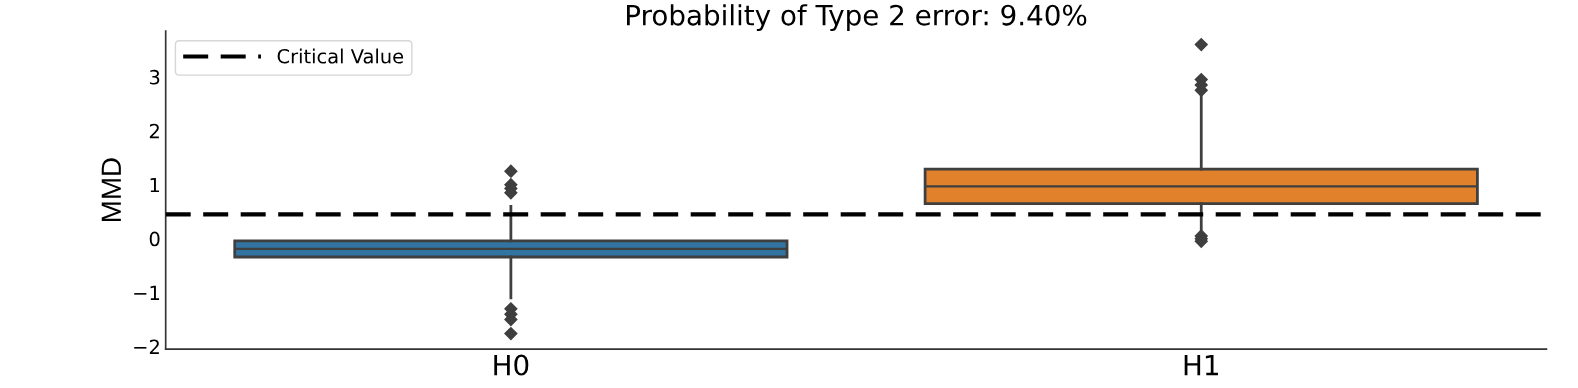 Image resolution: width=1578 pixels, height=388 pixels. I want to click on legend-label: Critical Value, so click(340, 56).